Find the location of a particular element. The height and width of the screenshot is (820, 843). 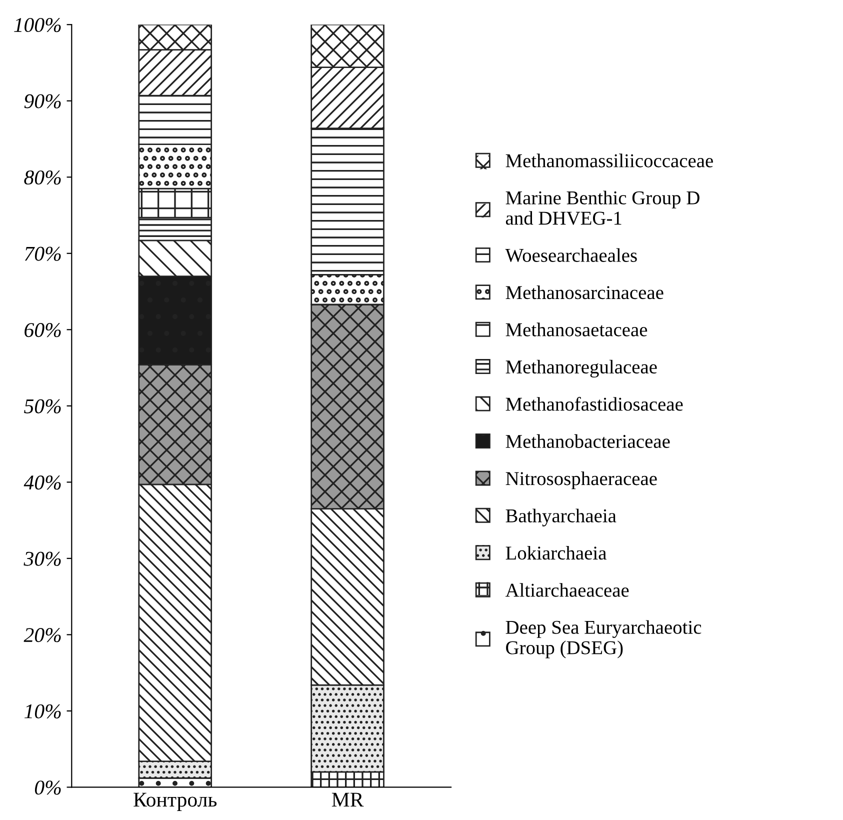

y-tick-label: 50% is located at coordinates (42, 406).